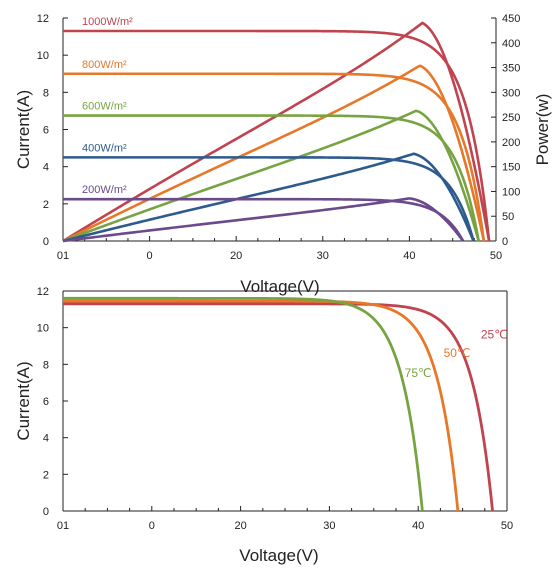 Image resolution: width=558 pixels, height=570 pixels. What do you see at coordinates (150, 256) in the screenshot?
I see `chart-0-x-tick-label: 0` at bounding box center [150, 256].